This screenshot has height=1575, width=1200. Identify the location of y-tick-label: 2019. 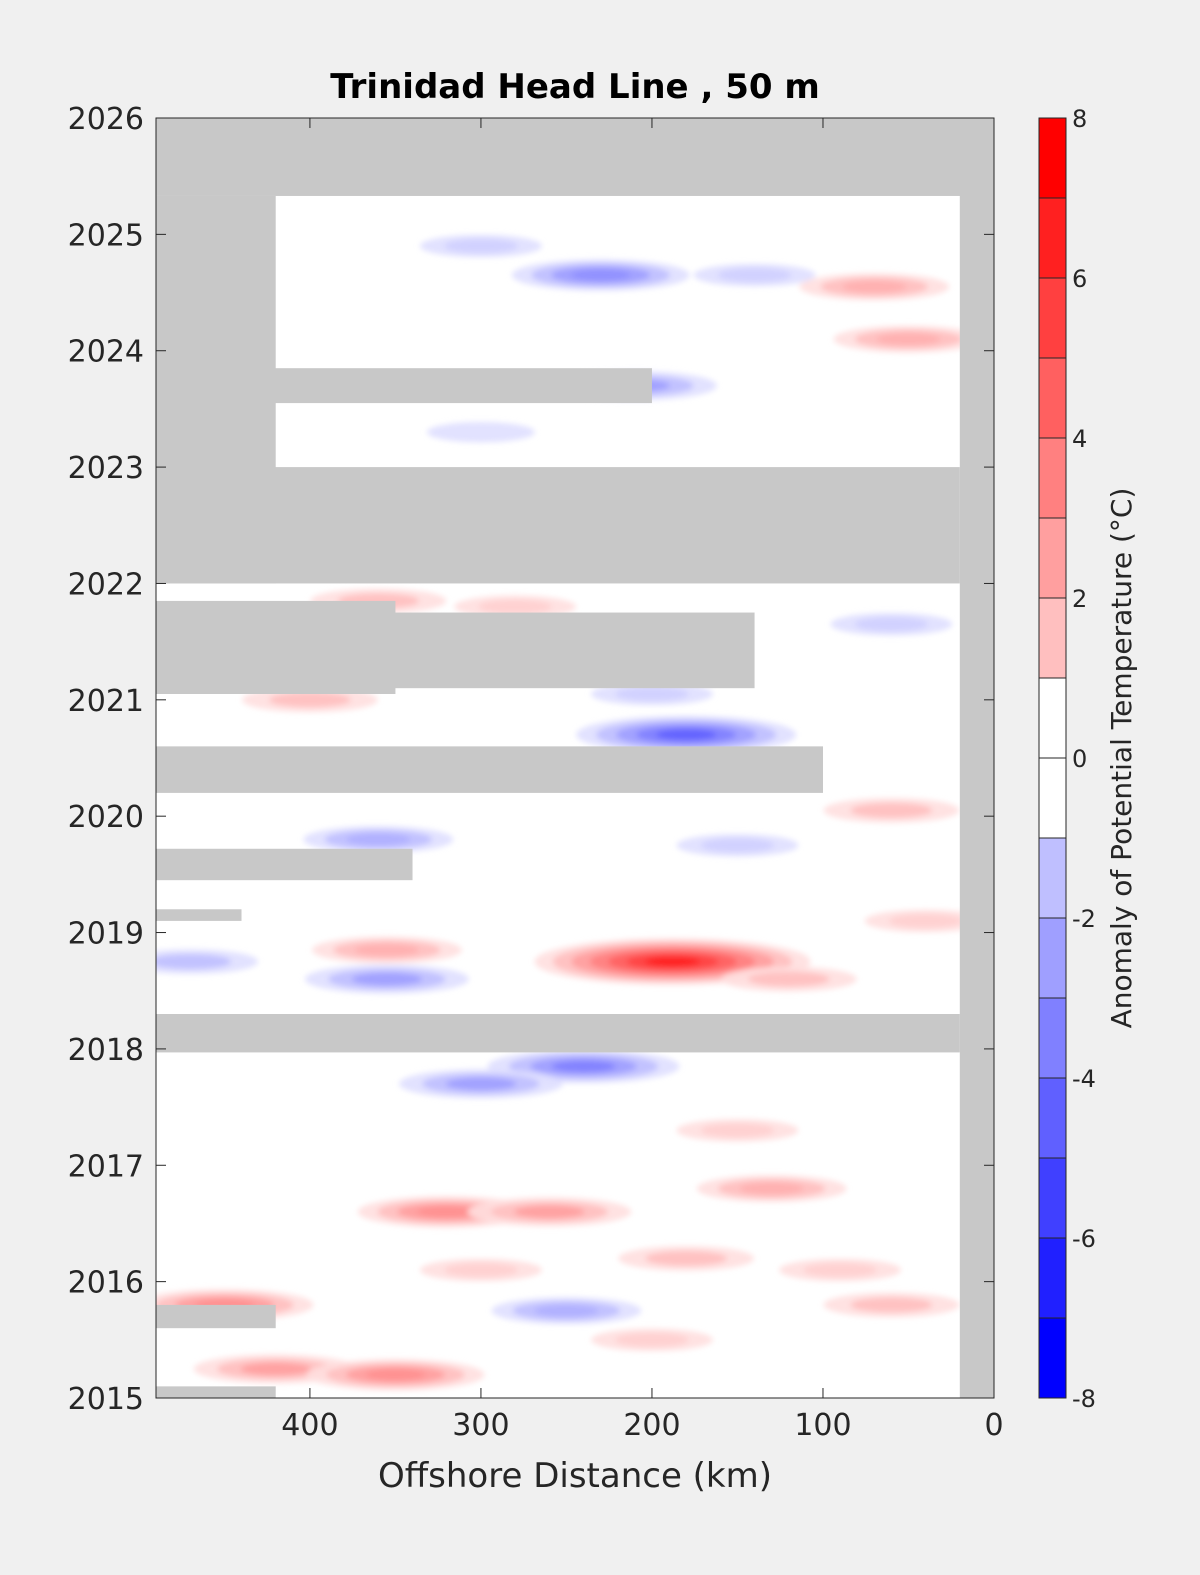
(106, 934).